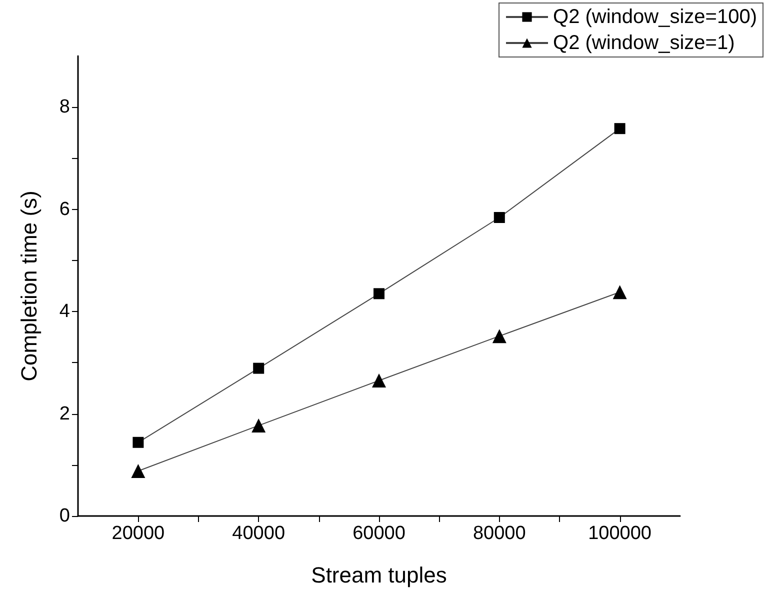  I want to click on x-axis-title: Stream tuples, so click(379, 575).